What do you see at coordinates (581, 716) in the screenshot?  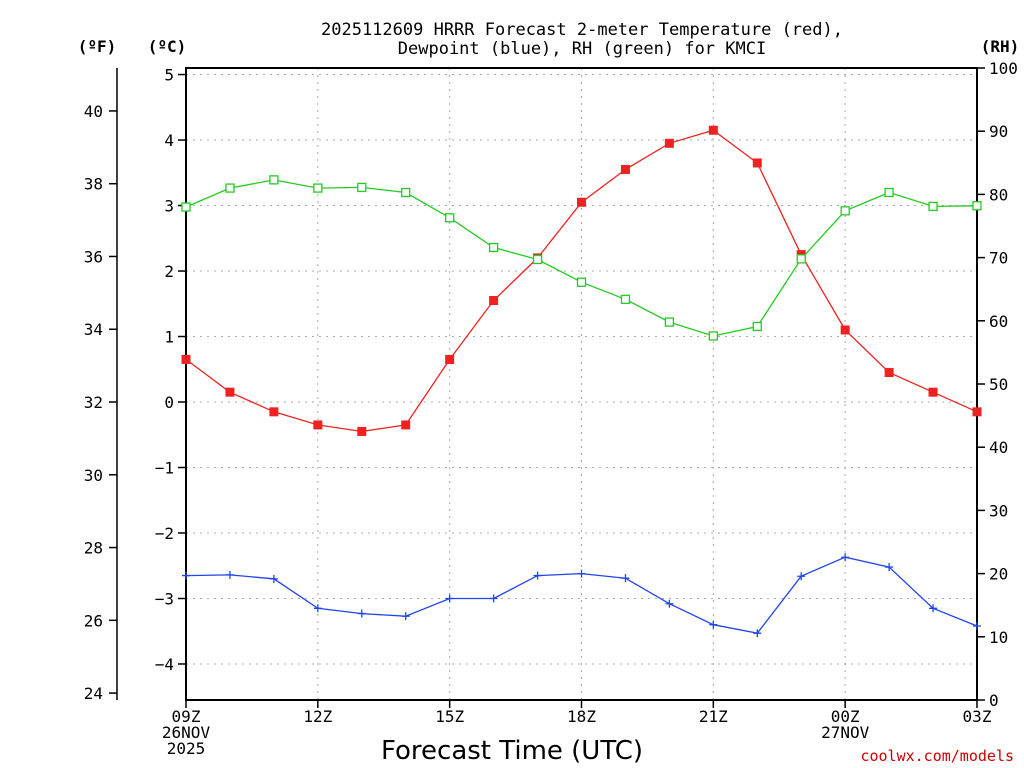 I see `x-tick-label: 18Z` at bounding box center [581, 716].